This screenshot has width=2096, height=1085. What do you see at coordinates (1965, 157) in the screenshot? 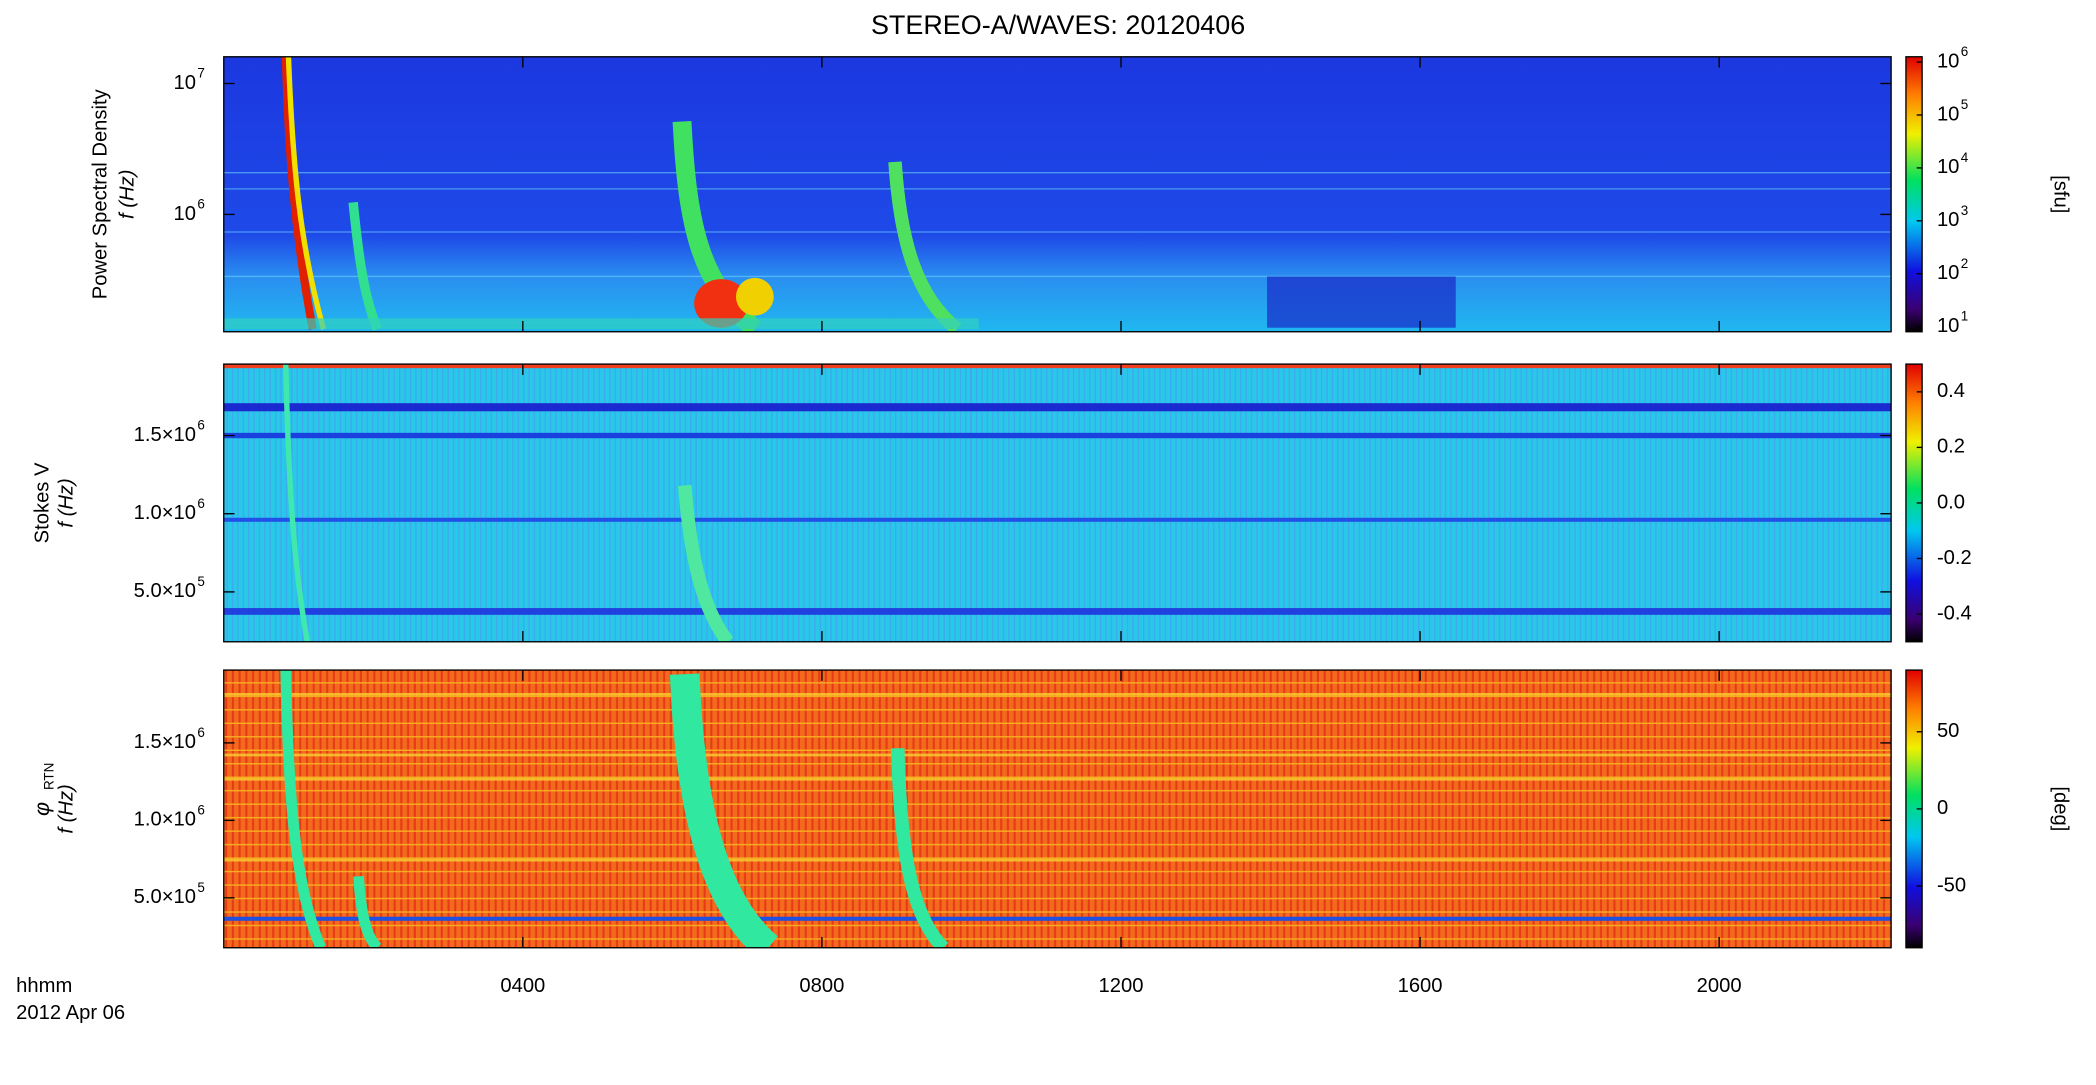
I see `colorbar-tick-exponent: 4` at bounding box center [1965, 157].